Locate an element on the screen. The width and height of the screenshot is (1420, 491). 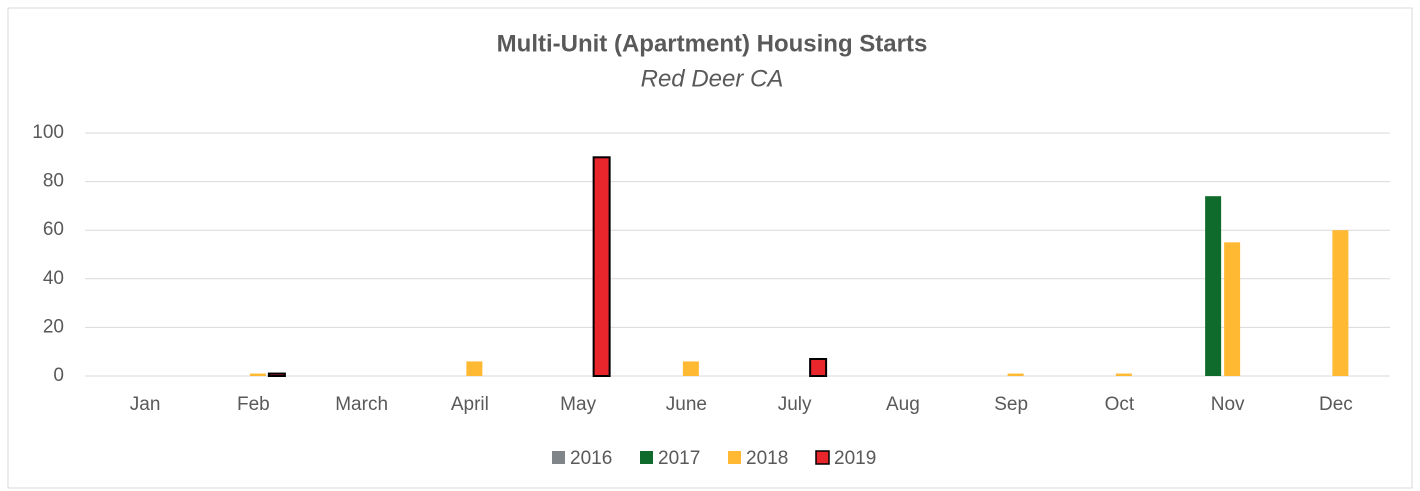
y-tick-label: 20 is located at coordinates (53, 326).